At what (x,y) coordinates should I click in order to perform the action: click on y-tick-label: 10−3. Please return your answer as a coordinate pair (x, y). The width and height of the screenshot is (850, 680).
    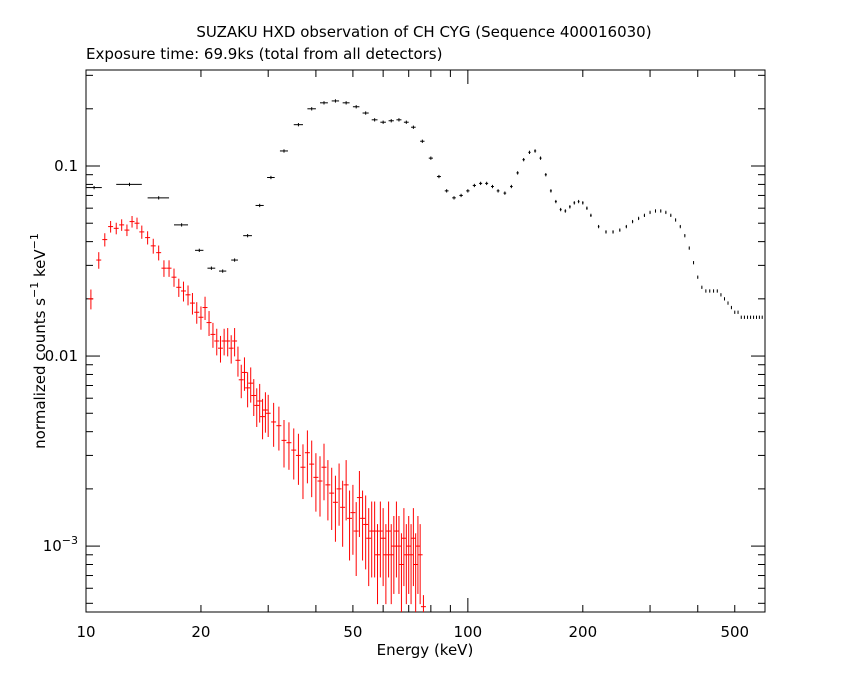
    Looking at the image, I should click on (60, 544).